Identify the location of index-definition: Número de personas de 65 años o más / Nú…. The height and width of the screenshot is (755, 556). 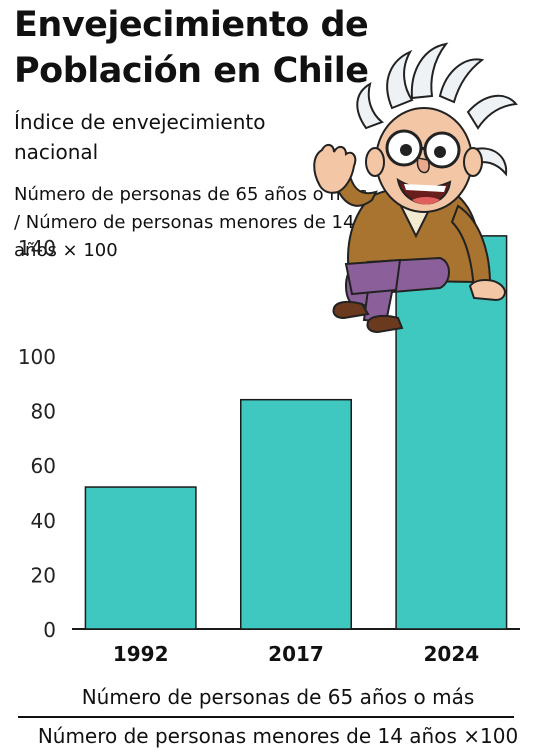
(191, 222).